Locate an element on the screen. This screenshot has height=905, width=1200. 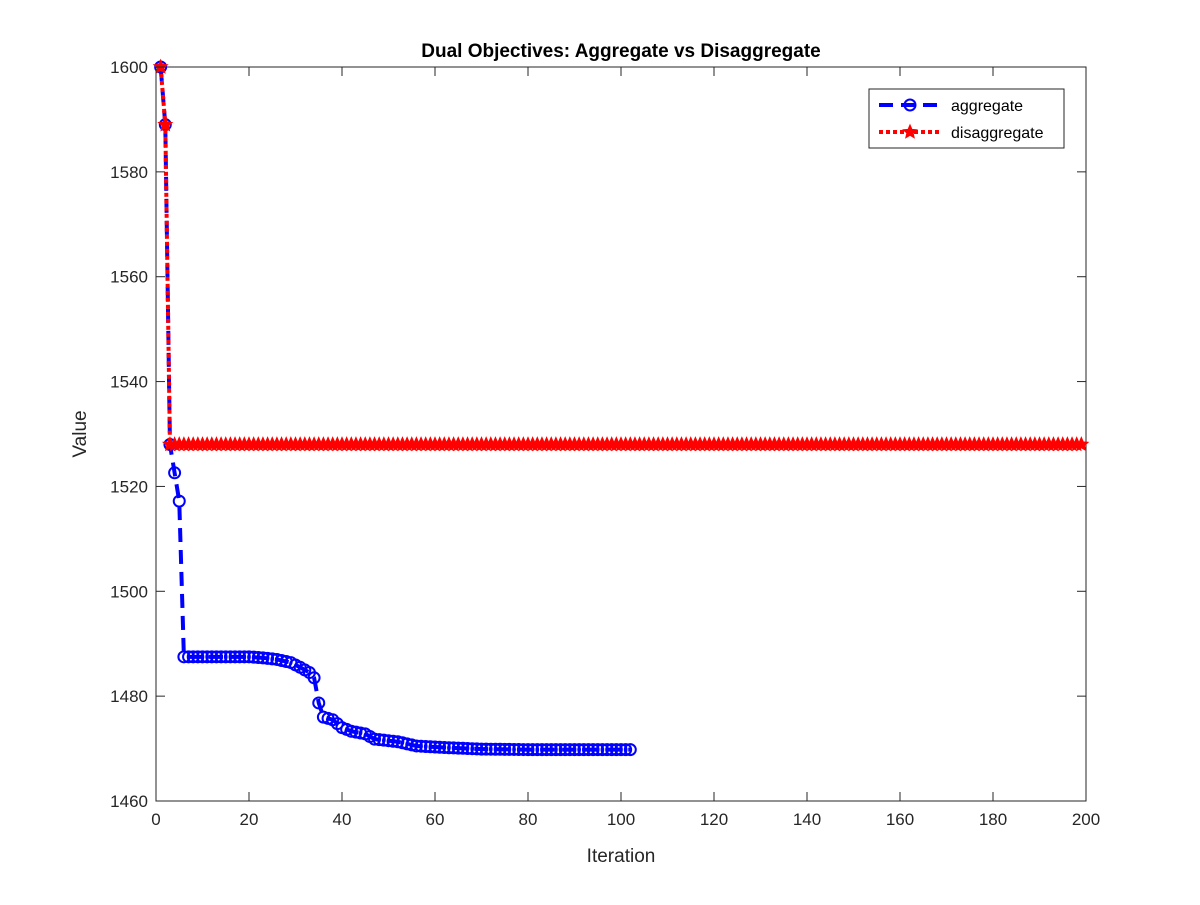
legend-entry-disaggregate: disaggregate is located at coordinates (961, 132).